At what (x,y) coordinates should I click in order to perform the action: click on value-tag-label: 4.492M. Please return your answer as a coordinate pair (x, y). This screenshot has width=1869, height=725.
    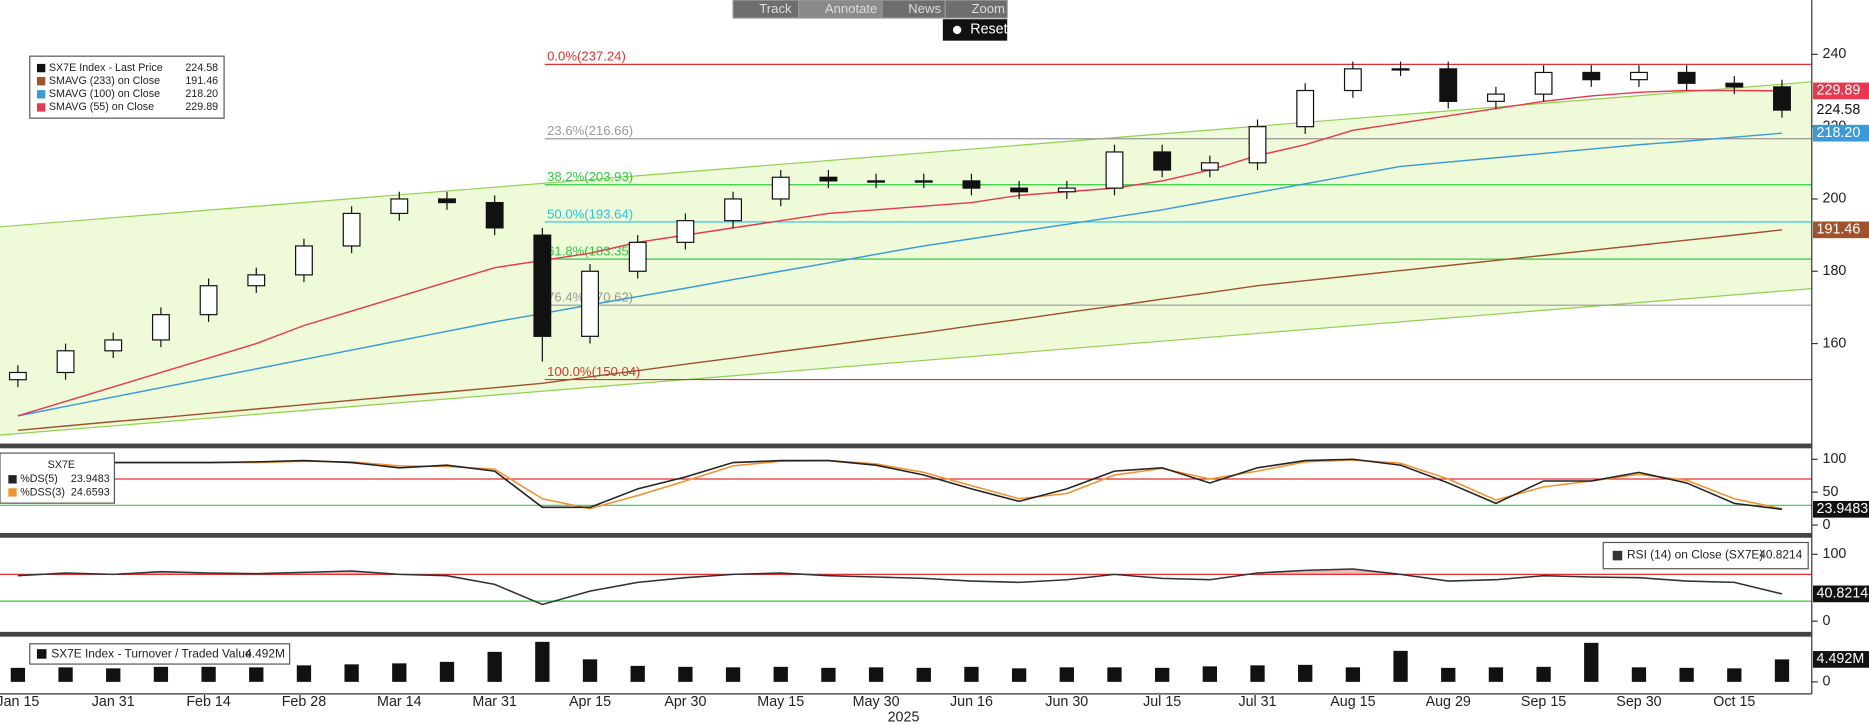
    Looking at the image, I should click on (1841, 659).